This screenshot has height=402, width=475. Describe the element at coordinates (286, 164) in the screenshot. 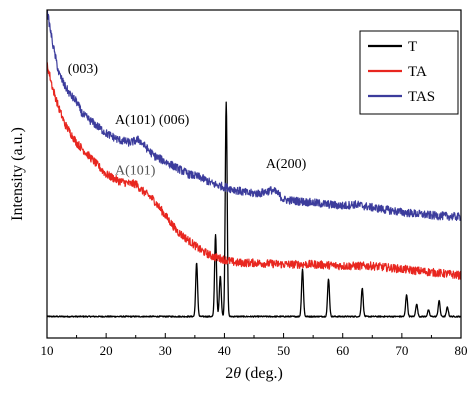

I see `peak-annotation: A(200)` at that location.